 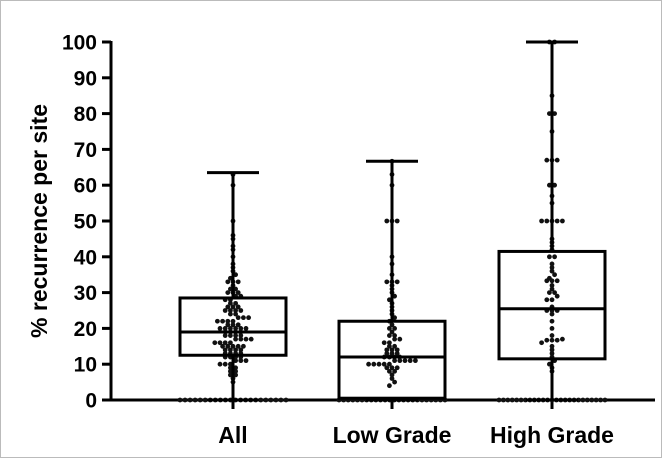 I want to click on y-tick-label: 30, so click(x=85, y=293).